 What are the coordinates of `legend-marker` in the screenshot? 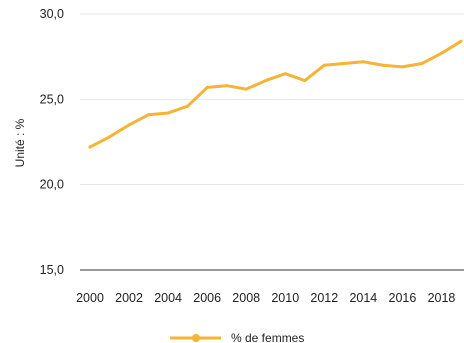 It's located at (196, 338).